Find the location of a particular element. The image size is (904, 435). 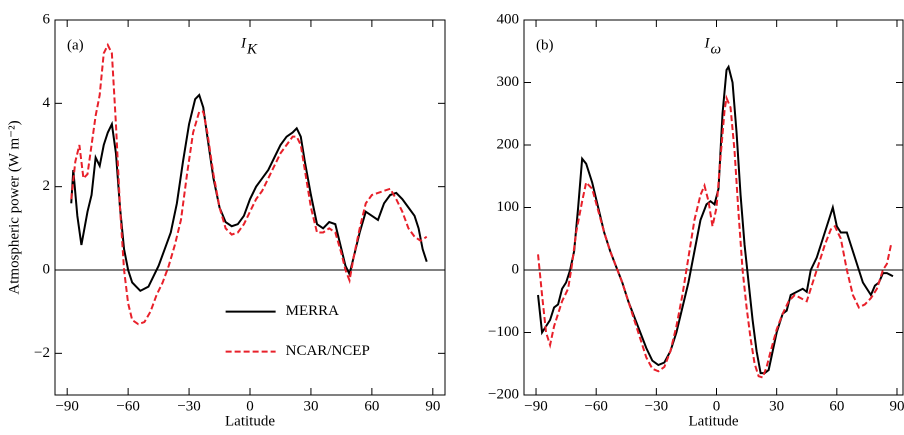

y-tick-label: 2 is located at coordinates (47, 186).